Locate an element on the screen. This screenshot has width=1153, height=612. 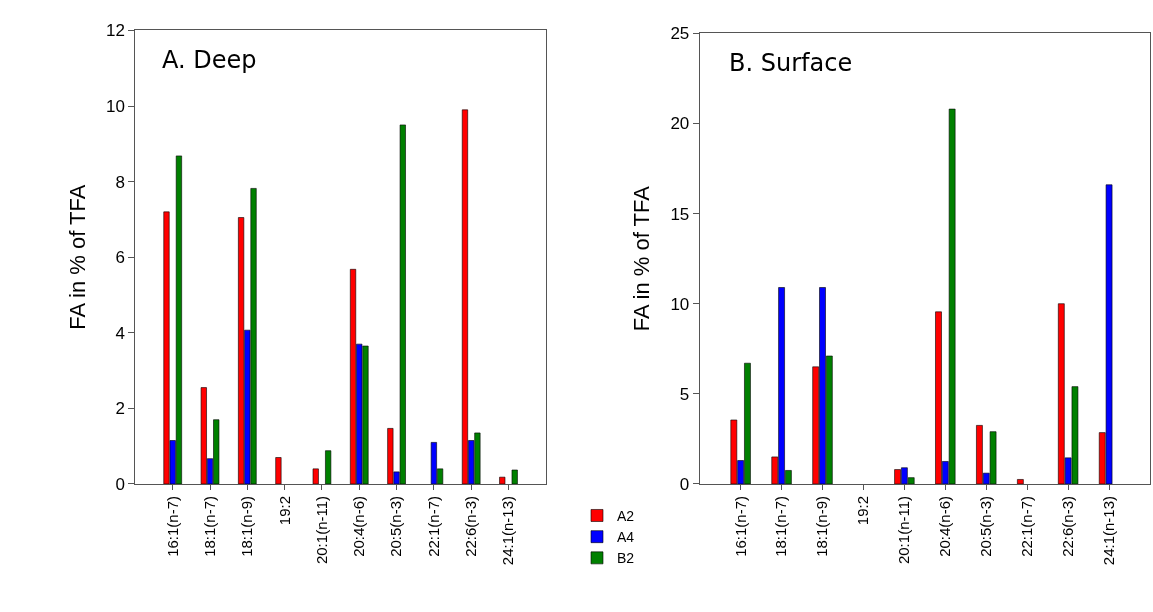
y-tick-label: 8 is located at coordinates (120, 182).